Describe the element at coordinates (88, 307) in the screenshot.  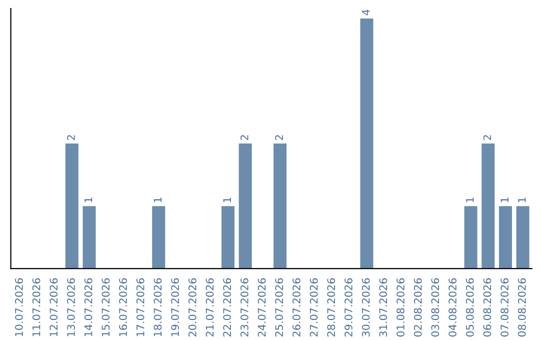
I see `x-tick-label: 14.07.2026` at that location.